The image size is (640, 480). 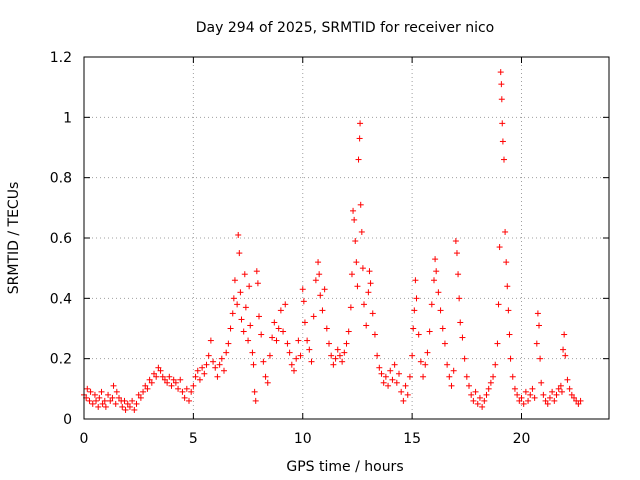 What do you see at coordinates (14, 238) in the screenshot?
I see `y-axis-label: SRMTID / TECUs` at bounding box center [14, 238].